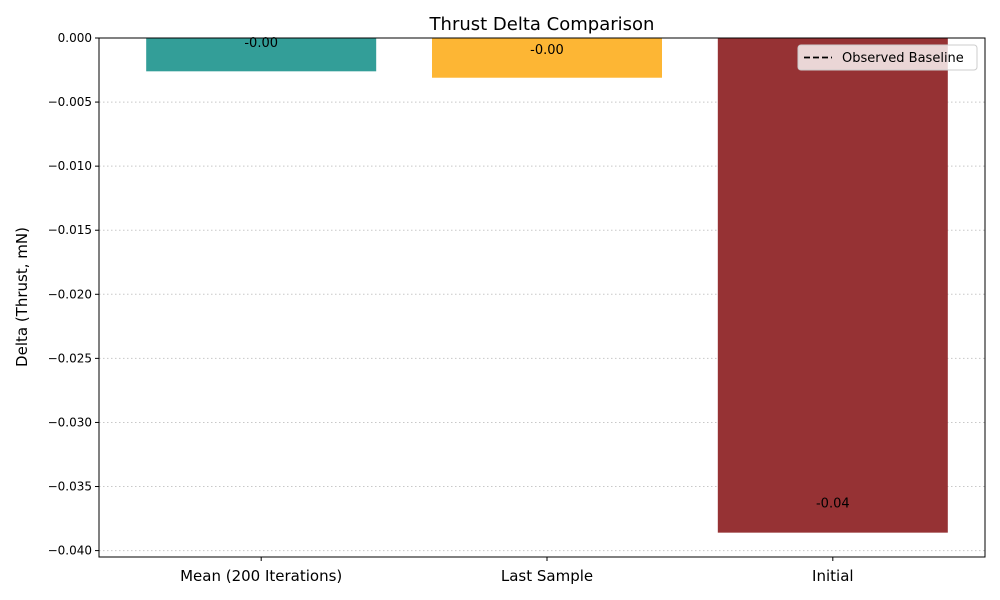 Image resolution: width=1000 pixels, height=600 pixels. Describe the element at coordinates (22, 297) in the screenshot. I see `y-axis-label: Delta (Thrust, mN)` at that location.